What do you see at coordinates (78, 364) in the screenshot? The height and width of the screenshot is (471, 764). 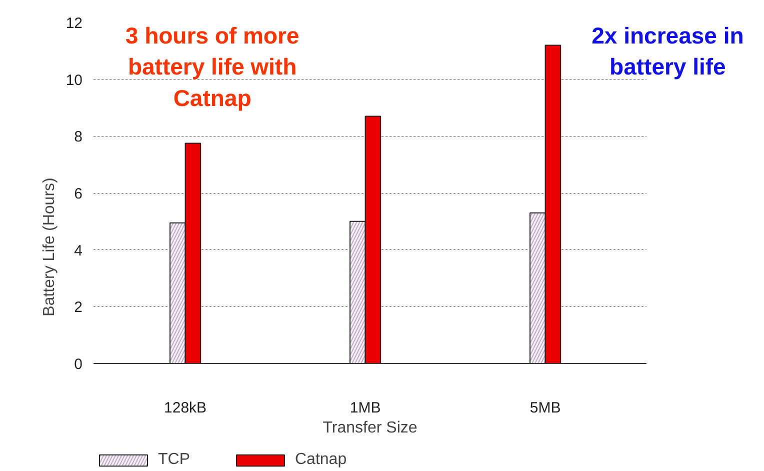 I see `y-tick-label: 0` at bounding box center [78, 364].